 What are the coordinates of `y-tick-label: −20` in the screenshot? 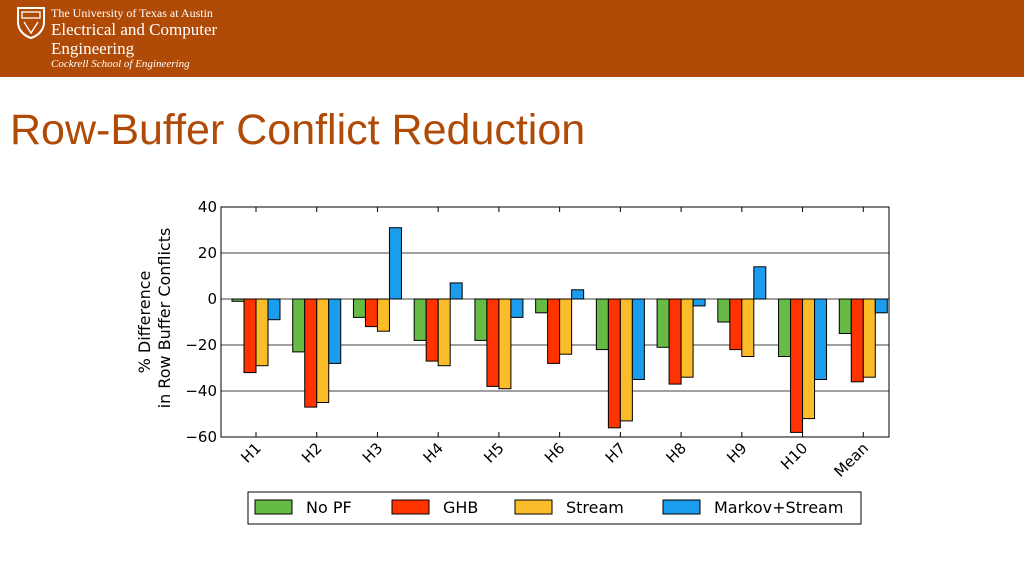 It's located at (201, 345).